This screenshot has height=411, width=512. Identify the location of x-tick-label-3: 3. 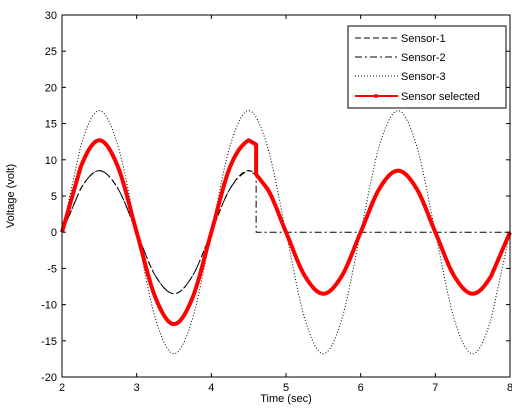
(137, 388).